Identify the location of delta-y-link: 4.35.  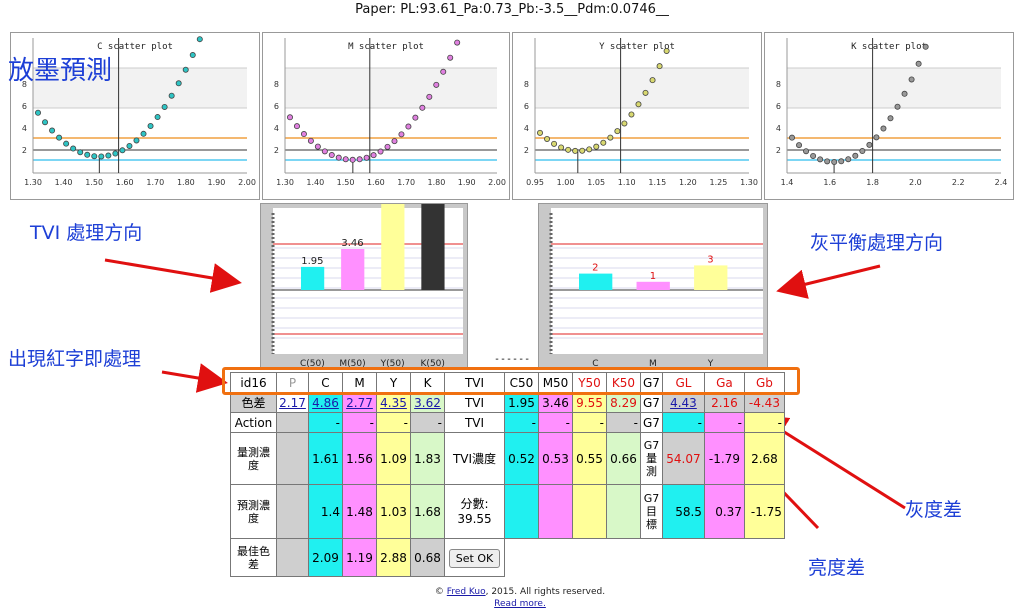
(393, 402).